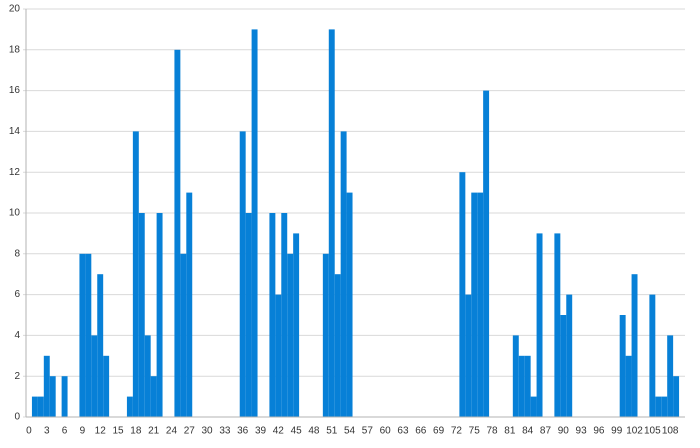  What do you see at coordinates (15, 213) in the screenshot?
I see `y-tick-label: 10` at bounding box center [15, 213].